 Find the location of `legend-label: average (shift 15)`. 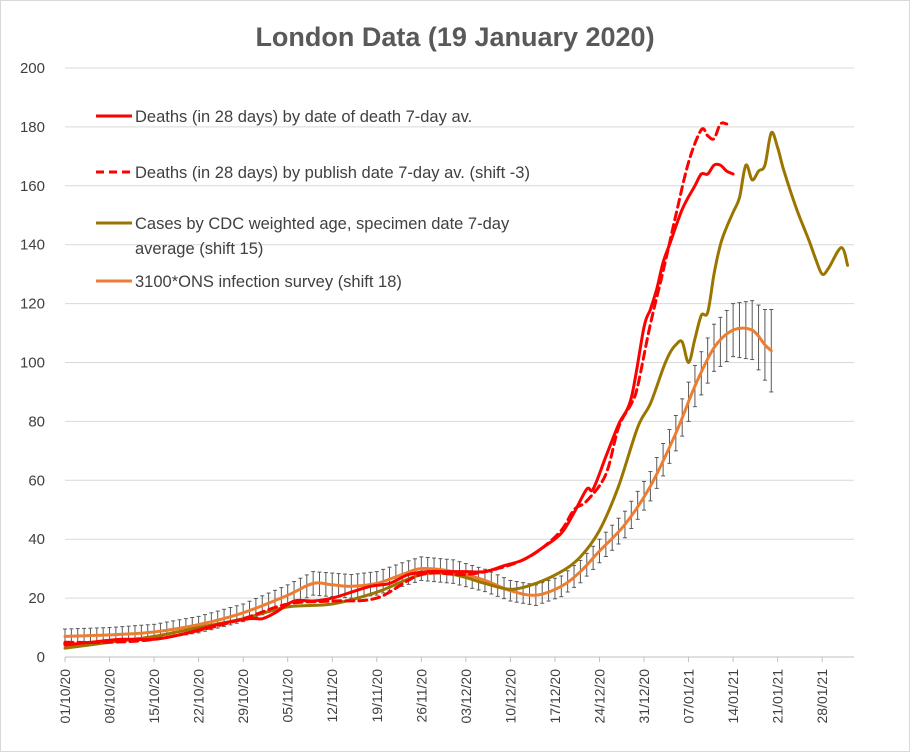

legend-label: average (shift 15) is located at coordinates (199, 249).